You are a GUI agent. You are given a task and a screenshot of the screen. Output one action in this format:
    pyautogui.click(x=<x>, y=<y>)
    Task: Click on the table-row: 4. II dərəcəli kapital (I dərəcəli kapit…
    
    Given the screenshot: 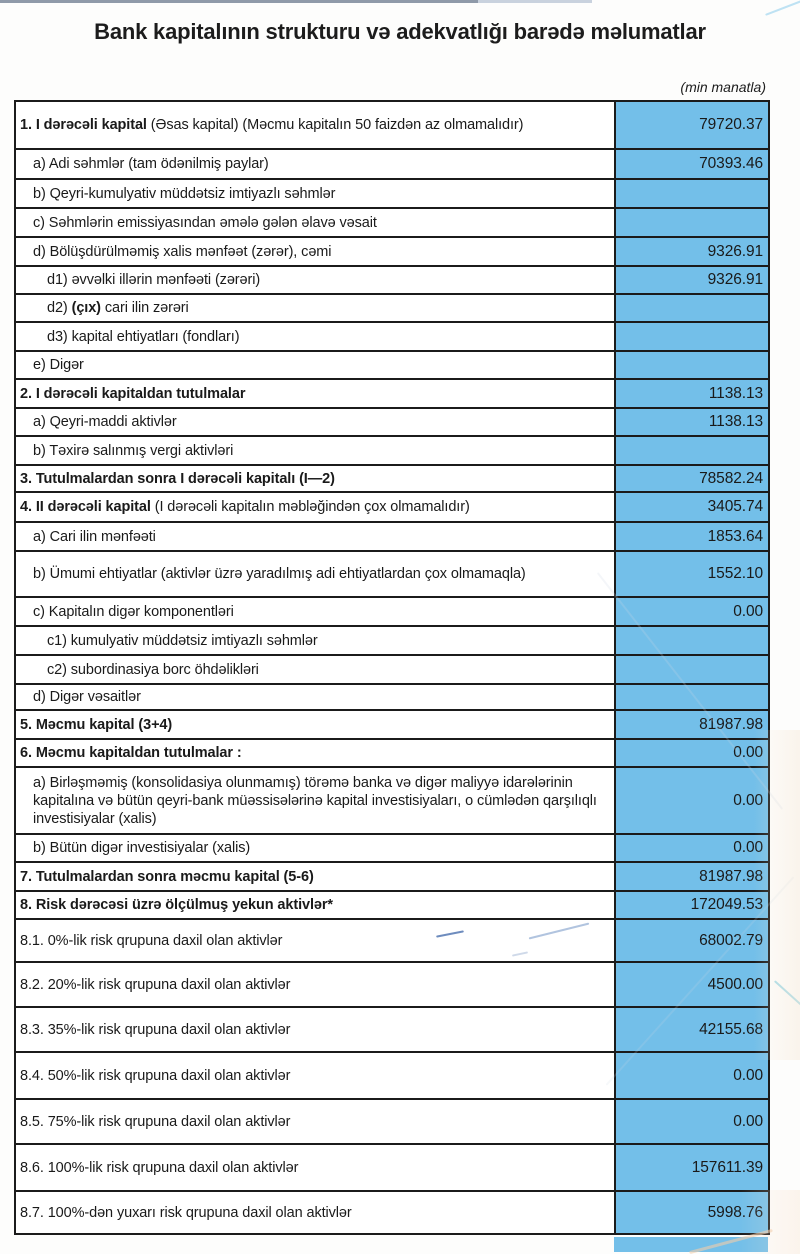 What is the action you would take?
    pyautogui.click(x=392, y=506)
    